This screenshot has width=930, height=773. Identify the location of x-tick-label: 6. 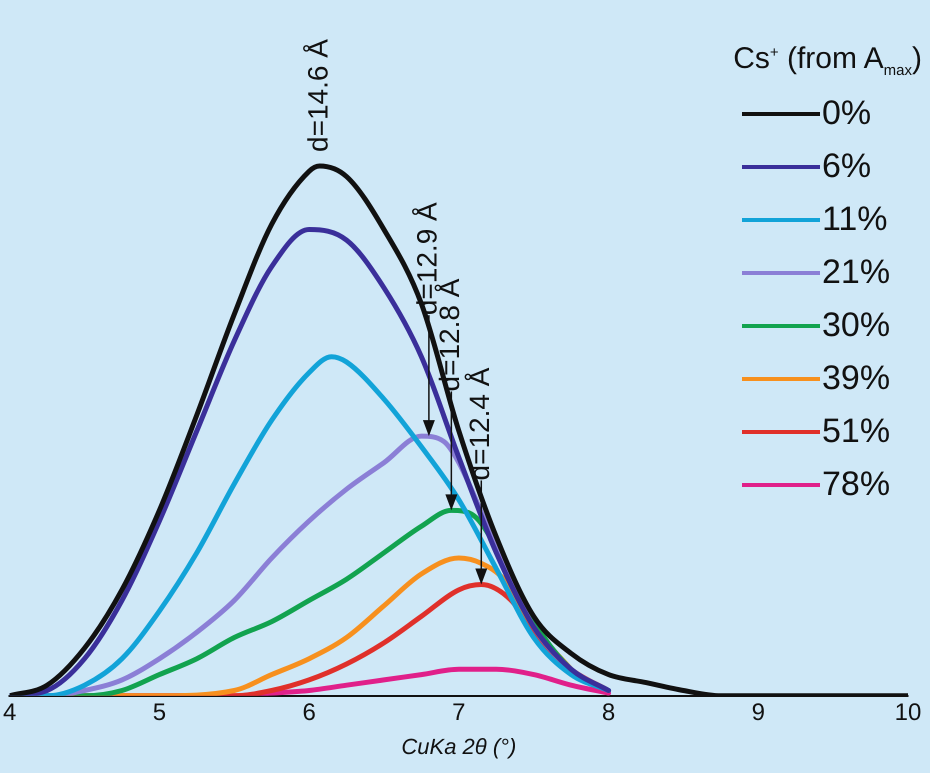
(309, 712).